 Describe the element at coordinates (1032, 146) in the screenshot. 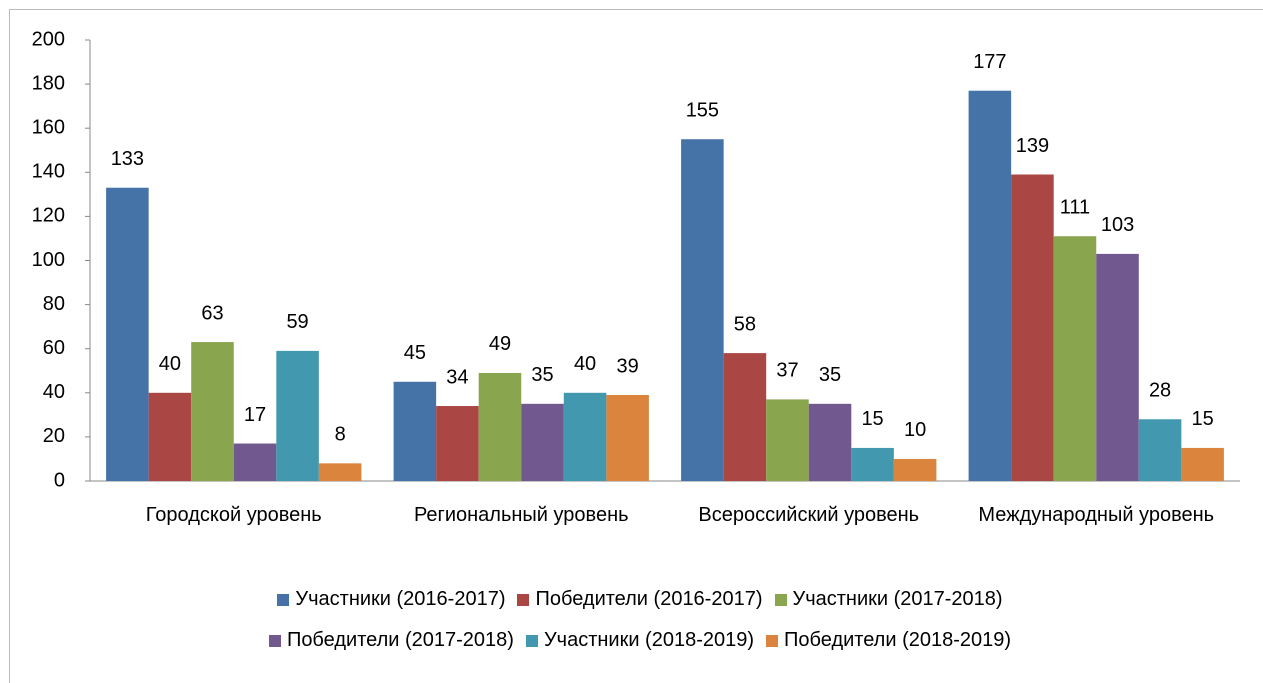

I see `value-label: 139` at that location.